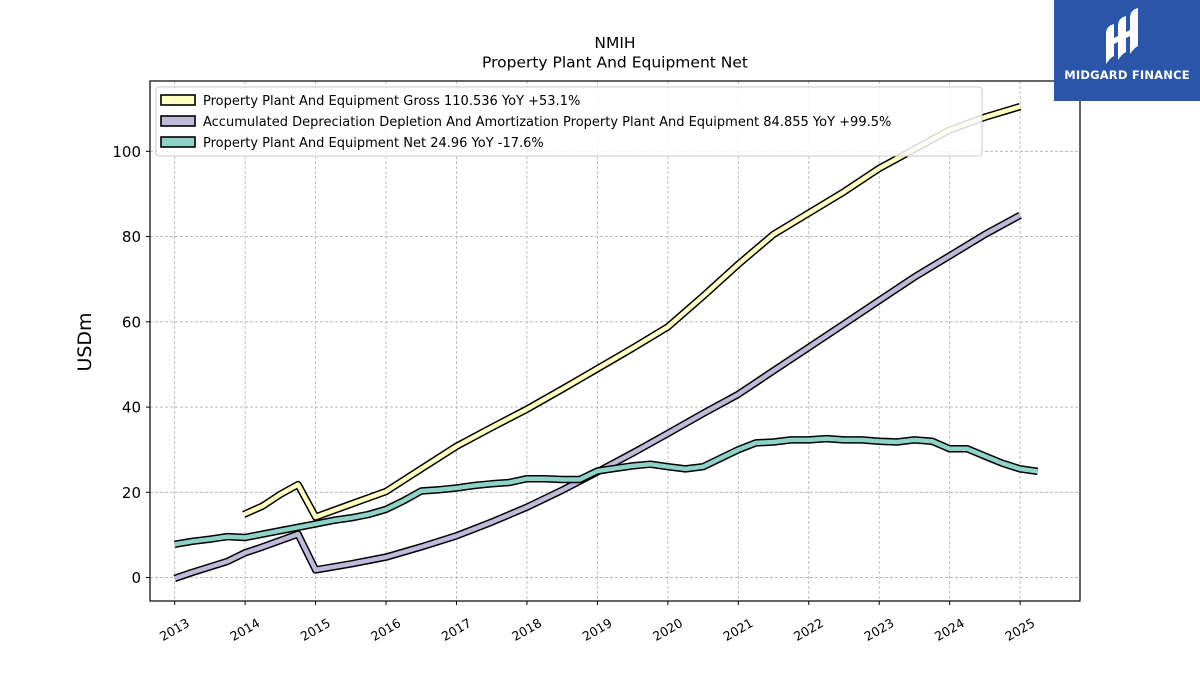 The height and width of the screenshot is (675, 1200). Describe the element at coordinates (456, 629) in the screenshot. I see `x-tick-label: 2017` at that location.